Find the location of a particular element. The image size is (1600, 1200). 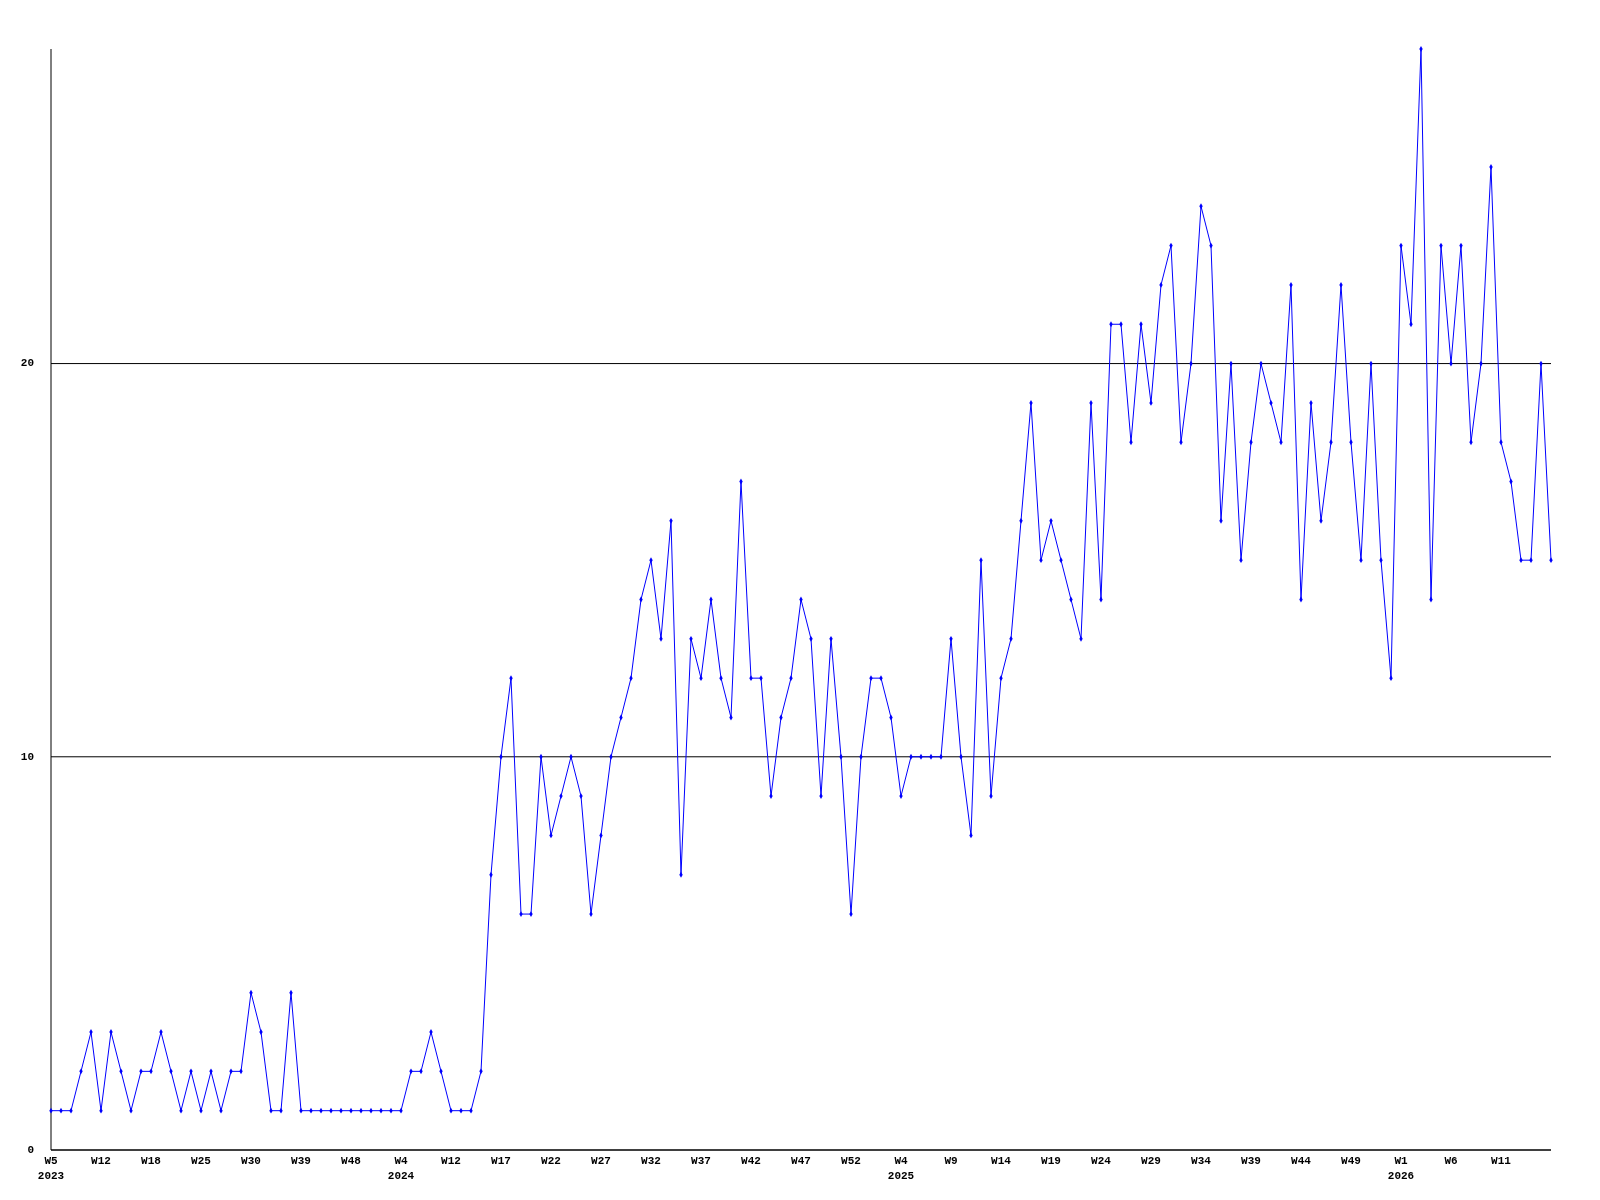

x-tick-label: W22 is located at coordinates (551, 1161).